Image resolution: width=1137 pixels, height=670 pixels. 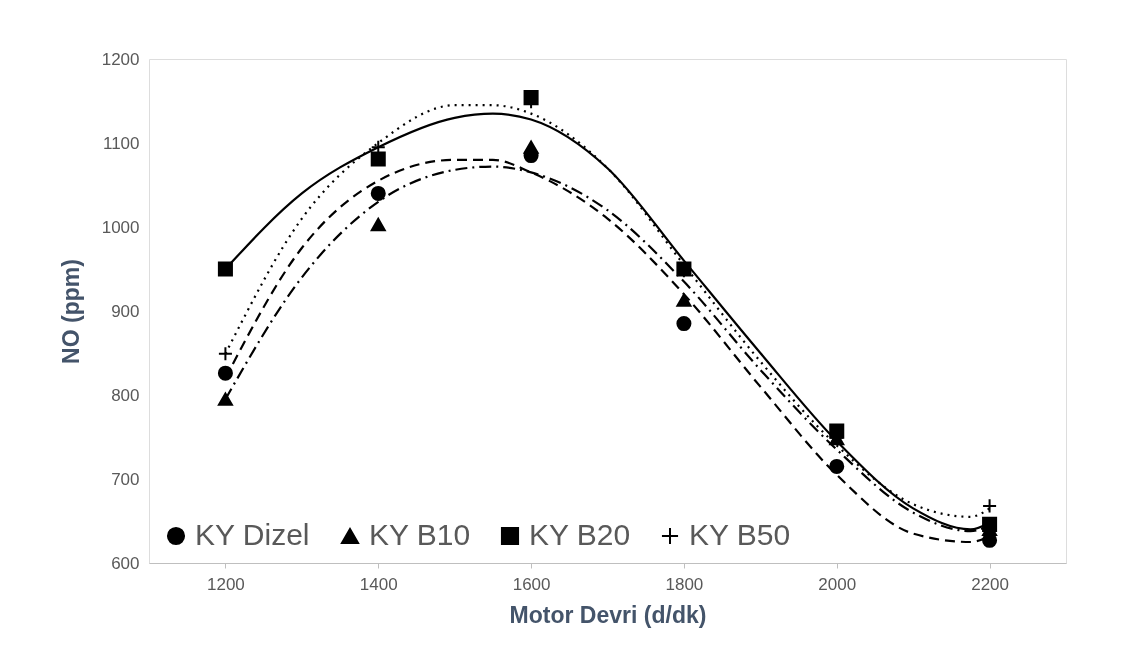 What do you see at coordinates (226, 584) in the screenshot?
I see `x-tick-label: 1200` at bounding box center [226, 584].